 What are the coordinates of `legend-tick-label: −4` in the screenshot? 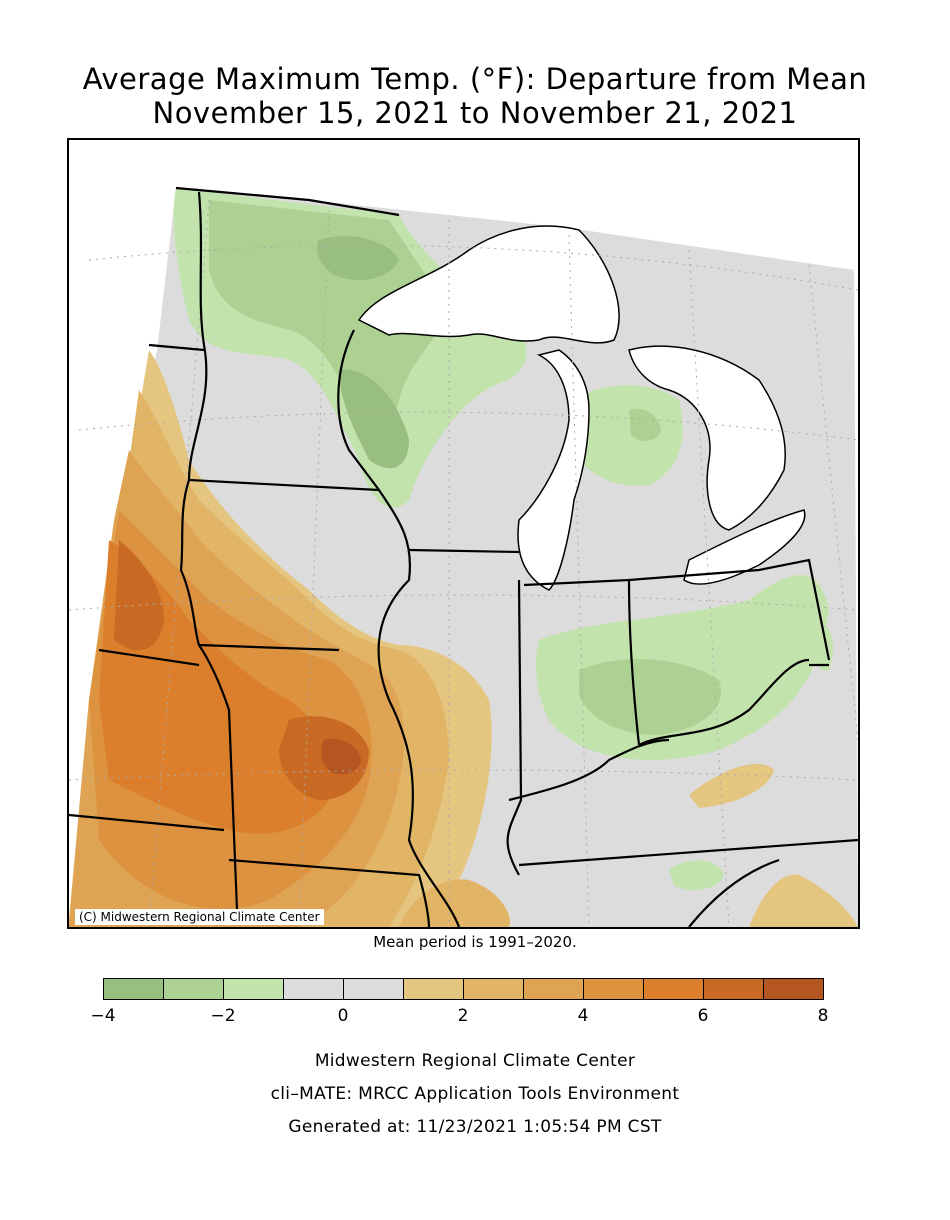 It's located at (103, 1016).